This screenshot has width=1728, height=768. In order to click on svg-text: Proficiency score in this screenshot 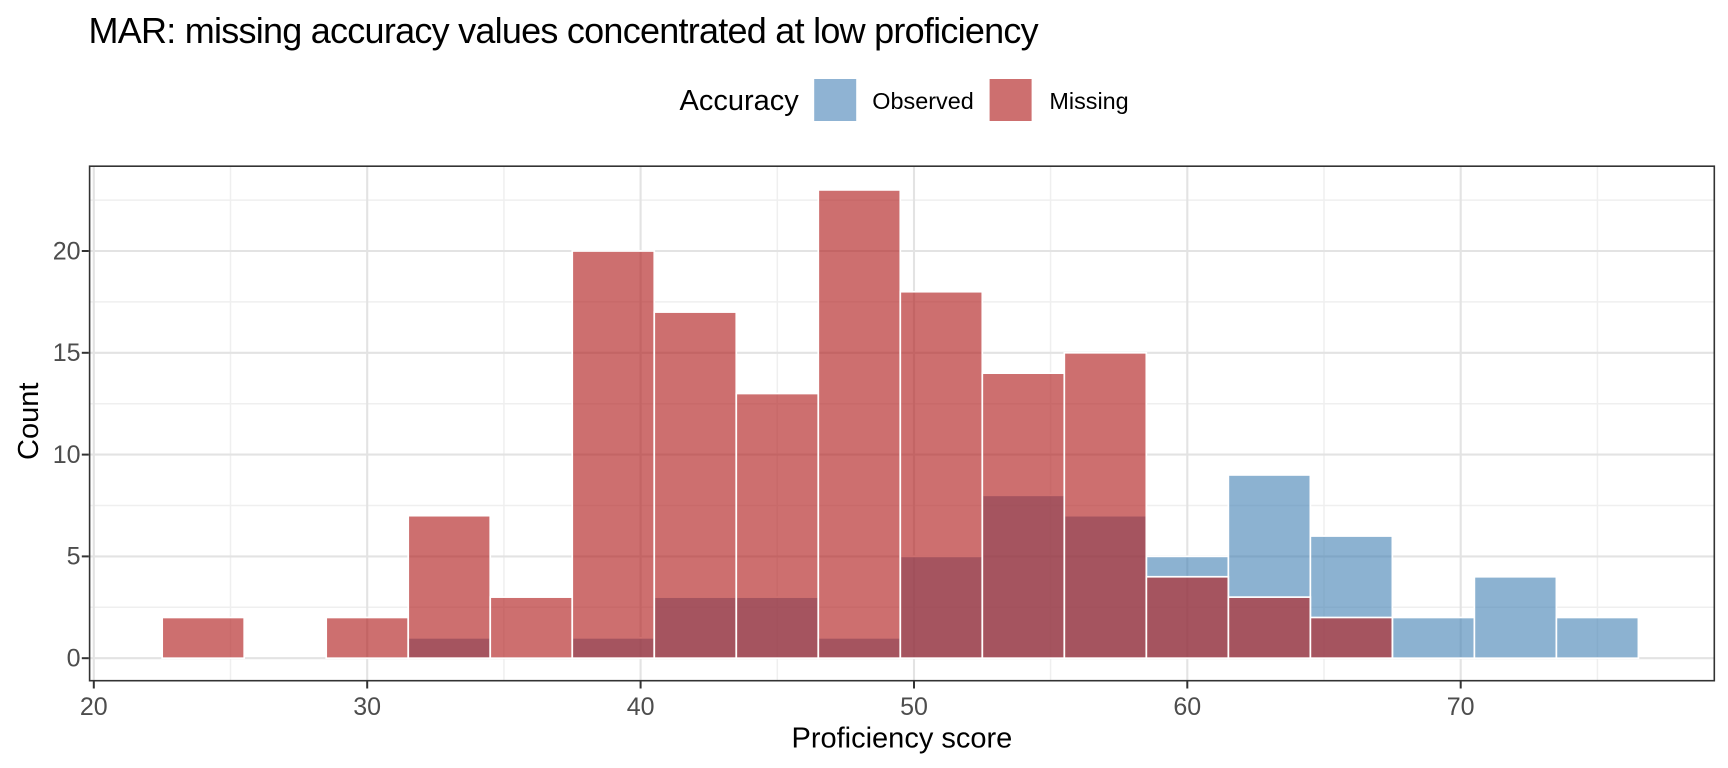, I will do `click(901, 739)`.